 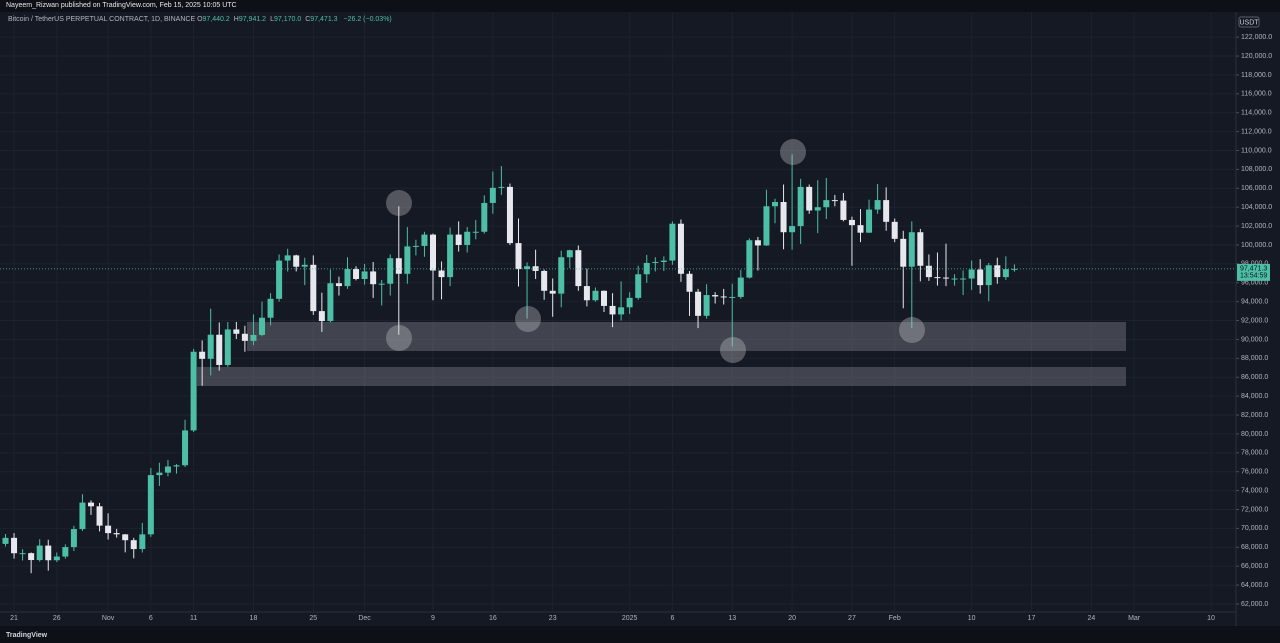 What do you see at coordinates (1211, 618) in the screenshot?
I see `x-tick-label: 10` at bounding box center [1211, 618].